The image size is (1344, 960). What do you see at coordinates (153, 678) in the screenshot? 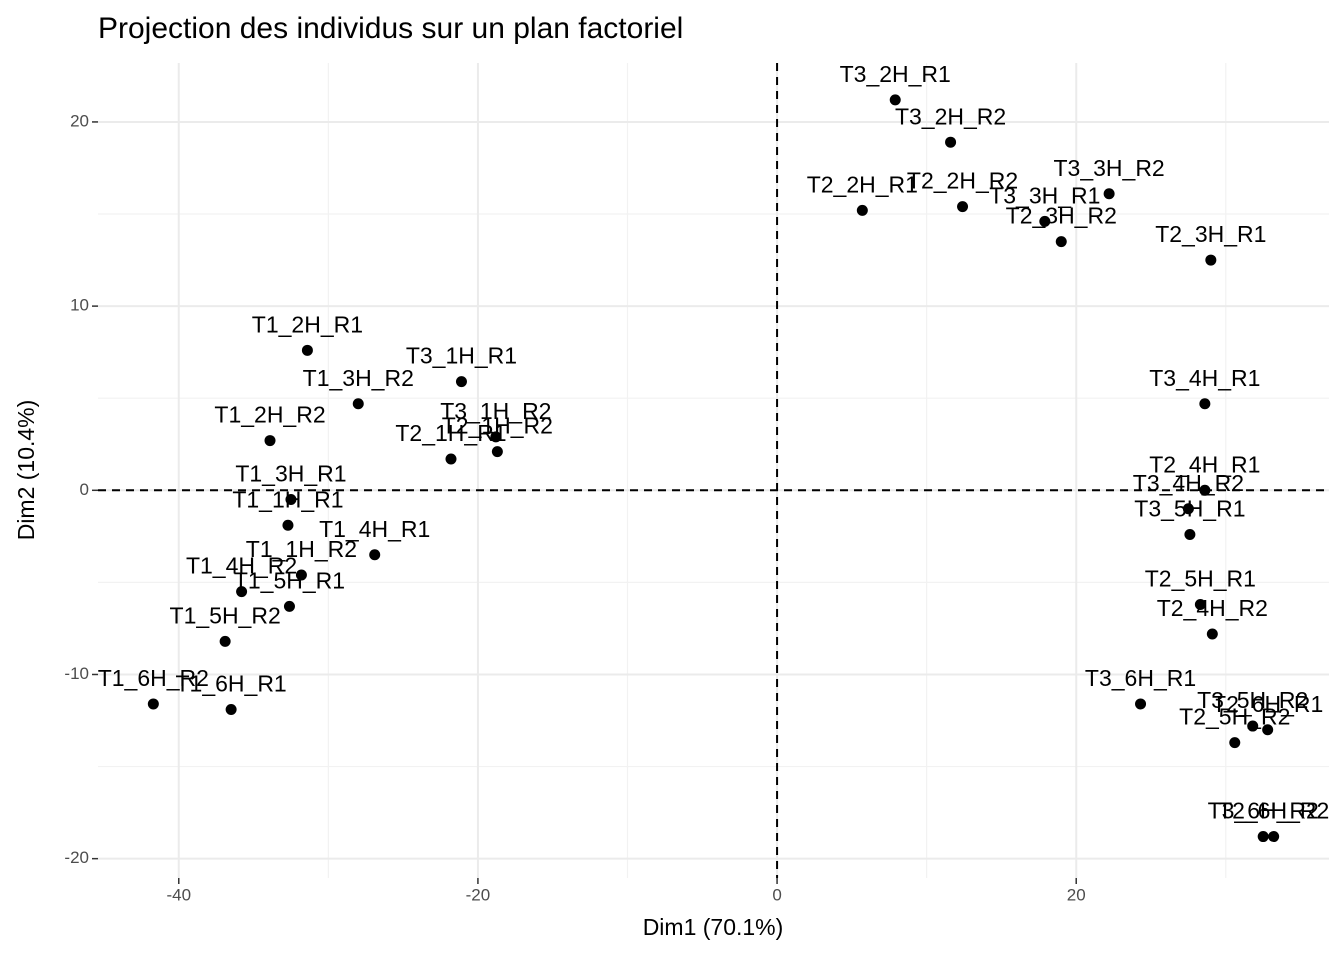
I see `point-label: T1_6H_R2` at bounding box center [153, 678].